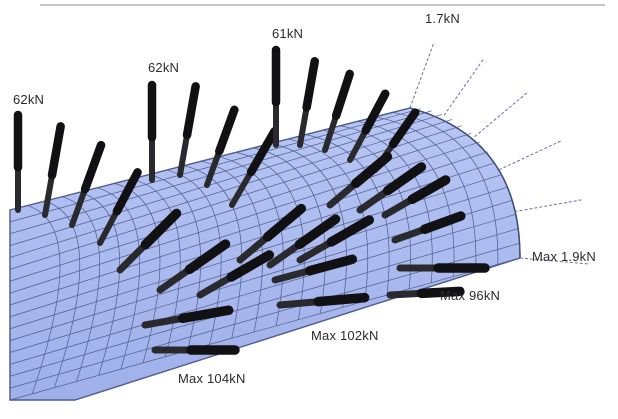  What do you see at coordinates (442, 18) in the screenshot?
I see `axial-force-label-4: 1.7kN` at bounding box center [442, 18].